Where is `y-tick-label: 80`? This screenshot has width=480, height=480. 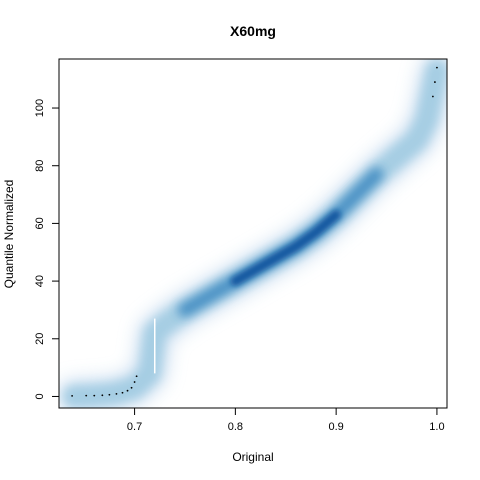 y-tick-label: 80 is located at coordinates (40, 166).